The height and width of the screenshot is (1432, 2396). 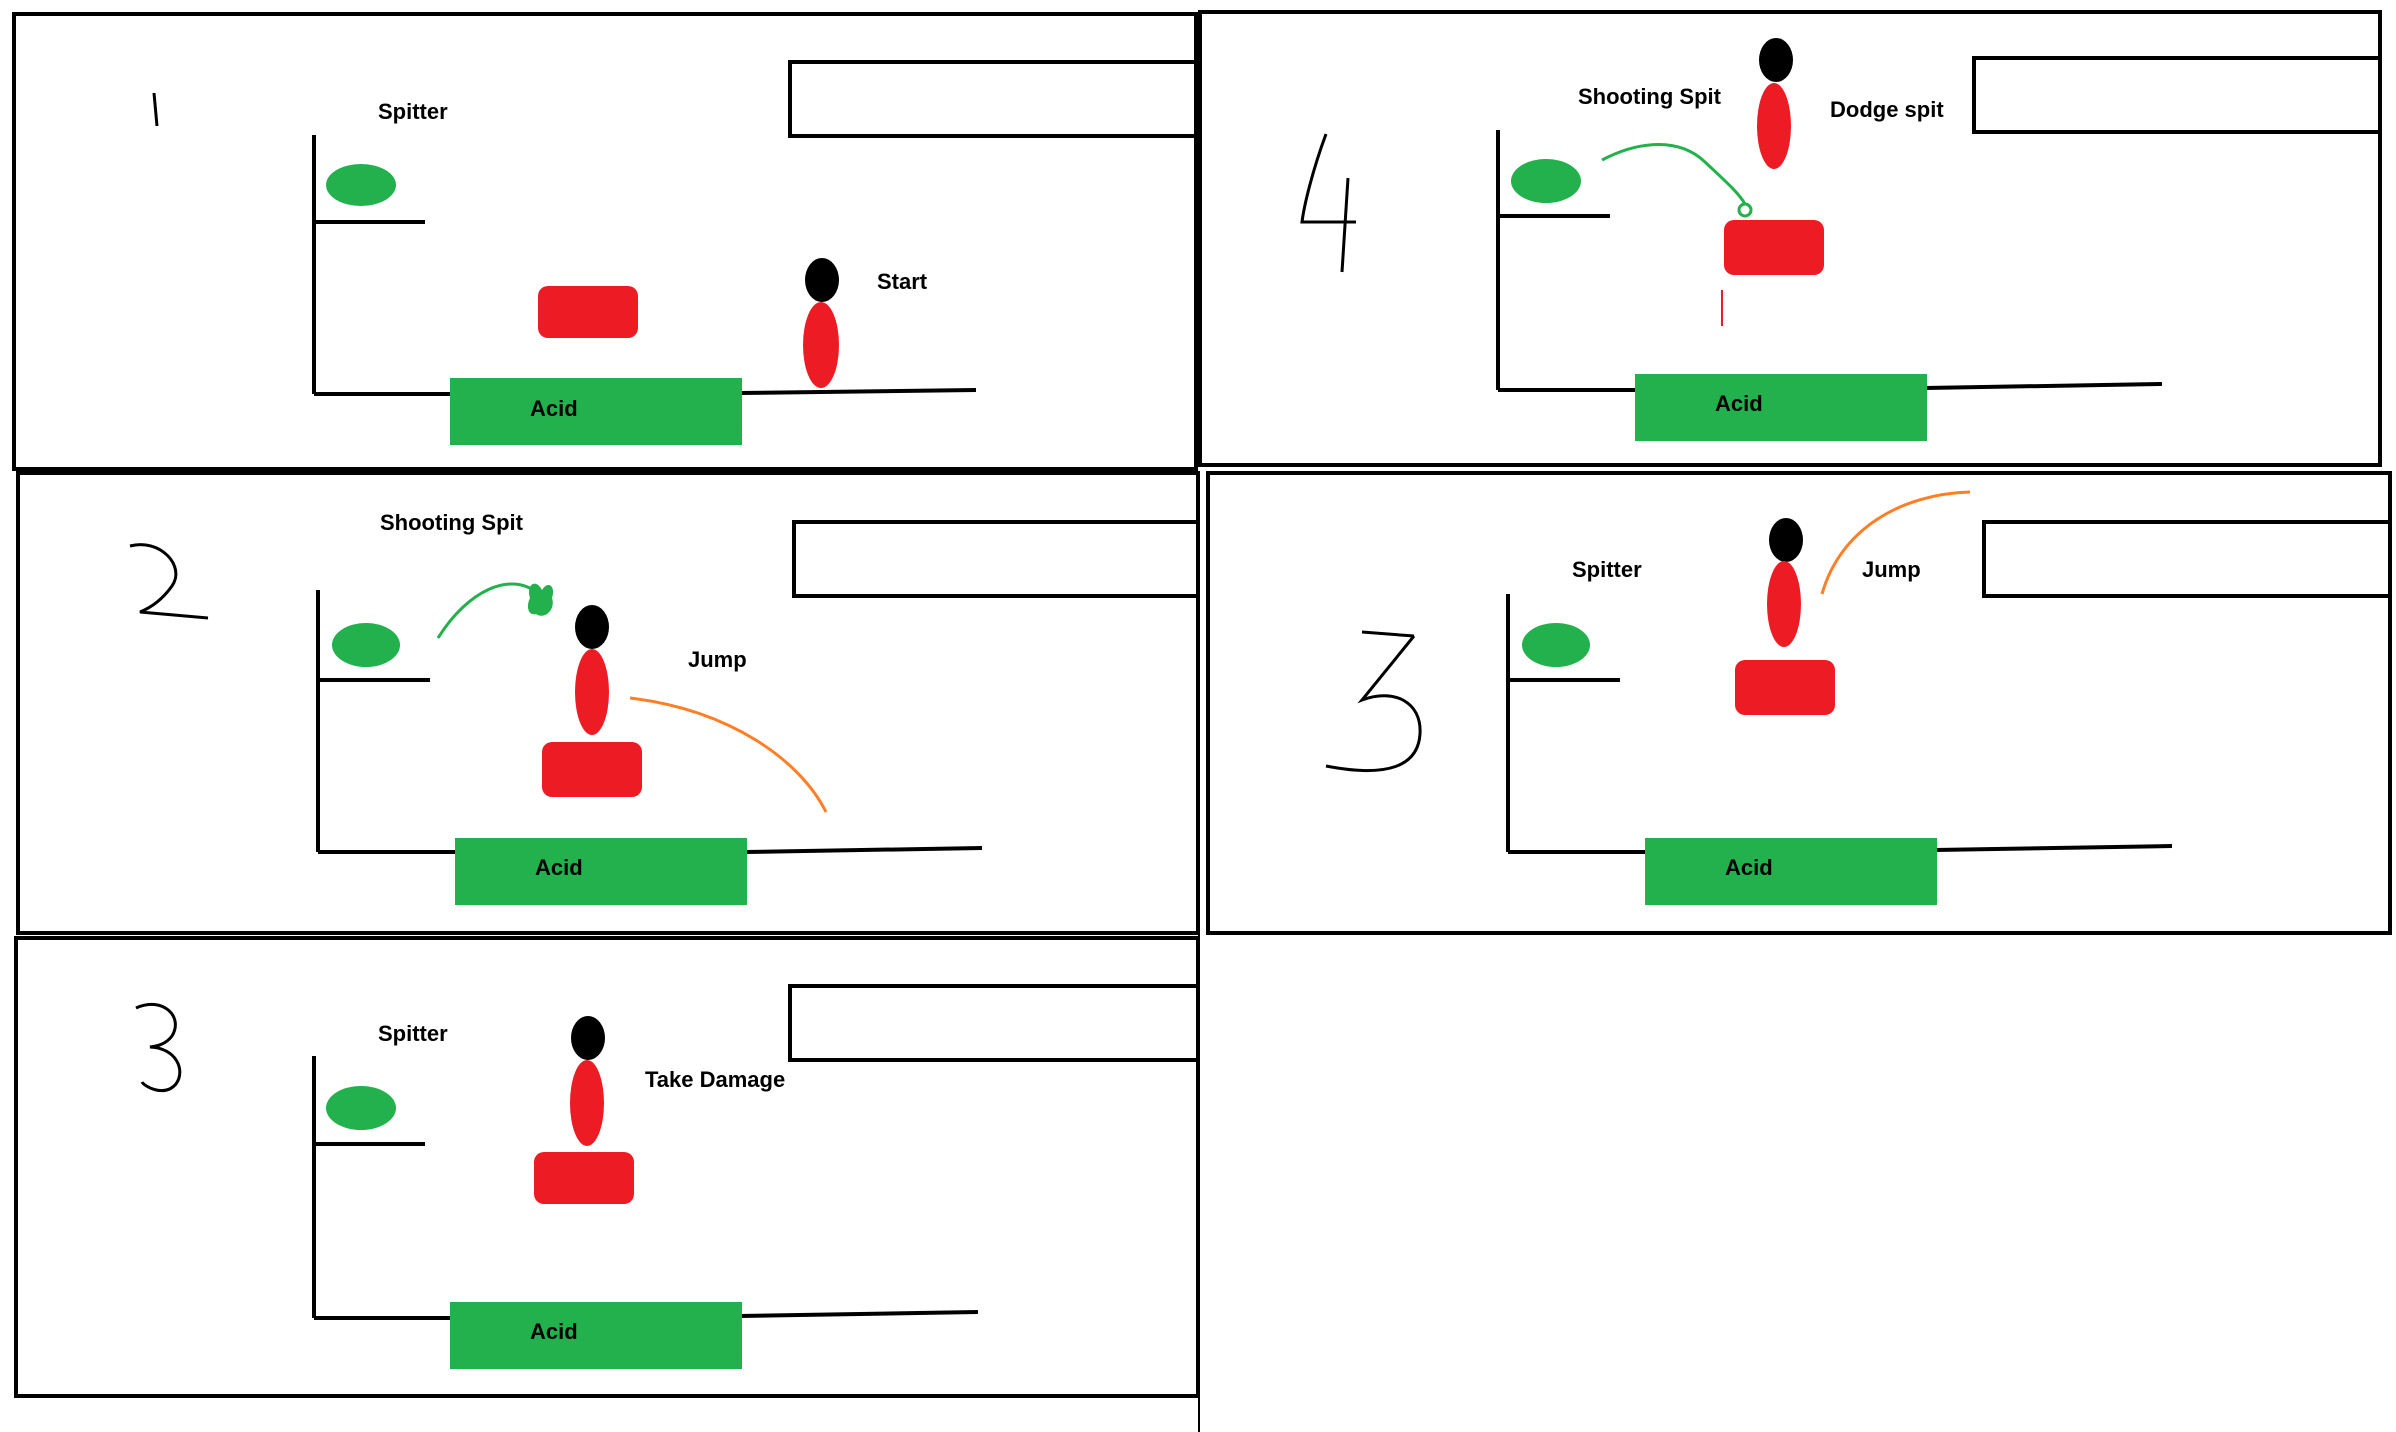 What do you see at coordinates (715, 1079) in the screenshot?
I see `player-state-label: Take Damage` at bounding box center [715, 1079].